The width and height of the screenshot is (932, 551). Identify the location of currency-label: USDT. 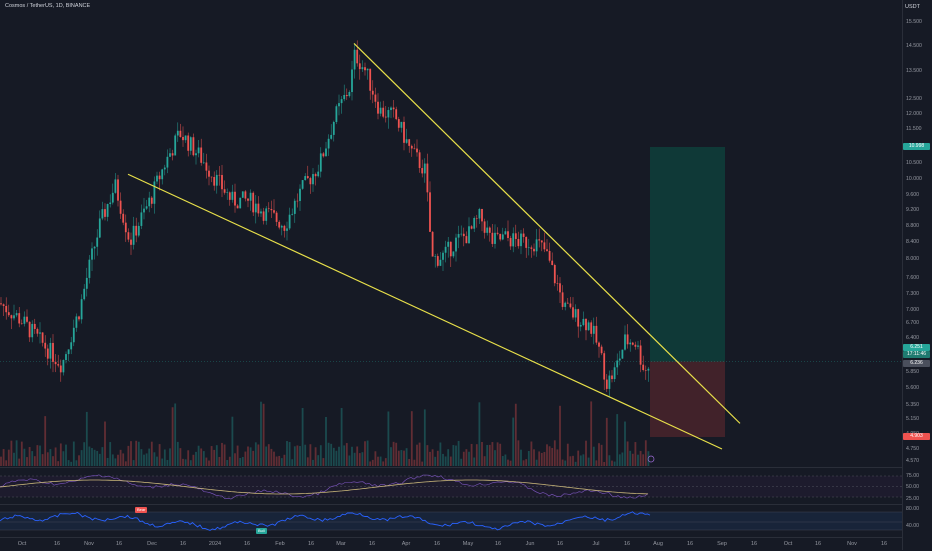
(912, 7).